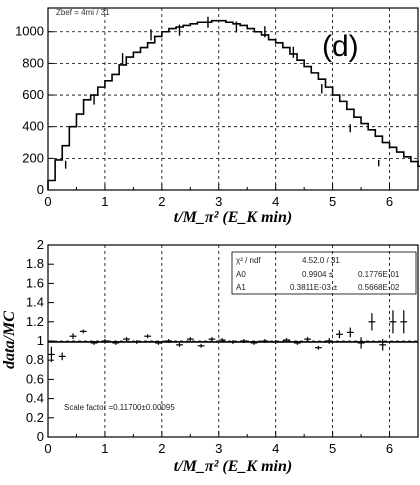 The image size is (420, 485). Describe the element at coordinates (332, 448) in the screenshot. I see `bottom-x-tick-label: 5` at that location.